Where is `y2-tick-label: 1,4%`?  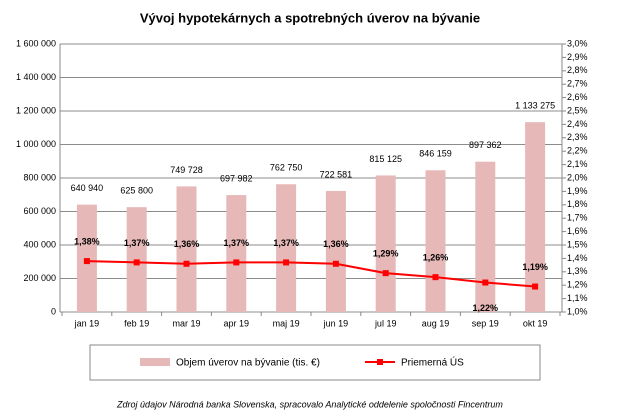
y2-tick-label: 1,4% is located at coordinates (577, 258).